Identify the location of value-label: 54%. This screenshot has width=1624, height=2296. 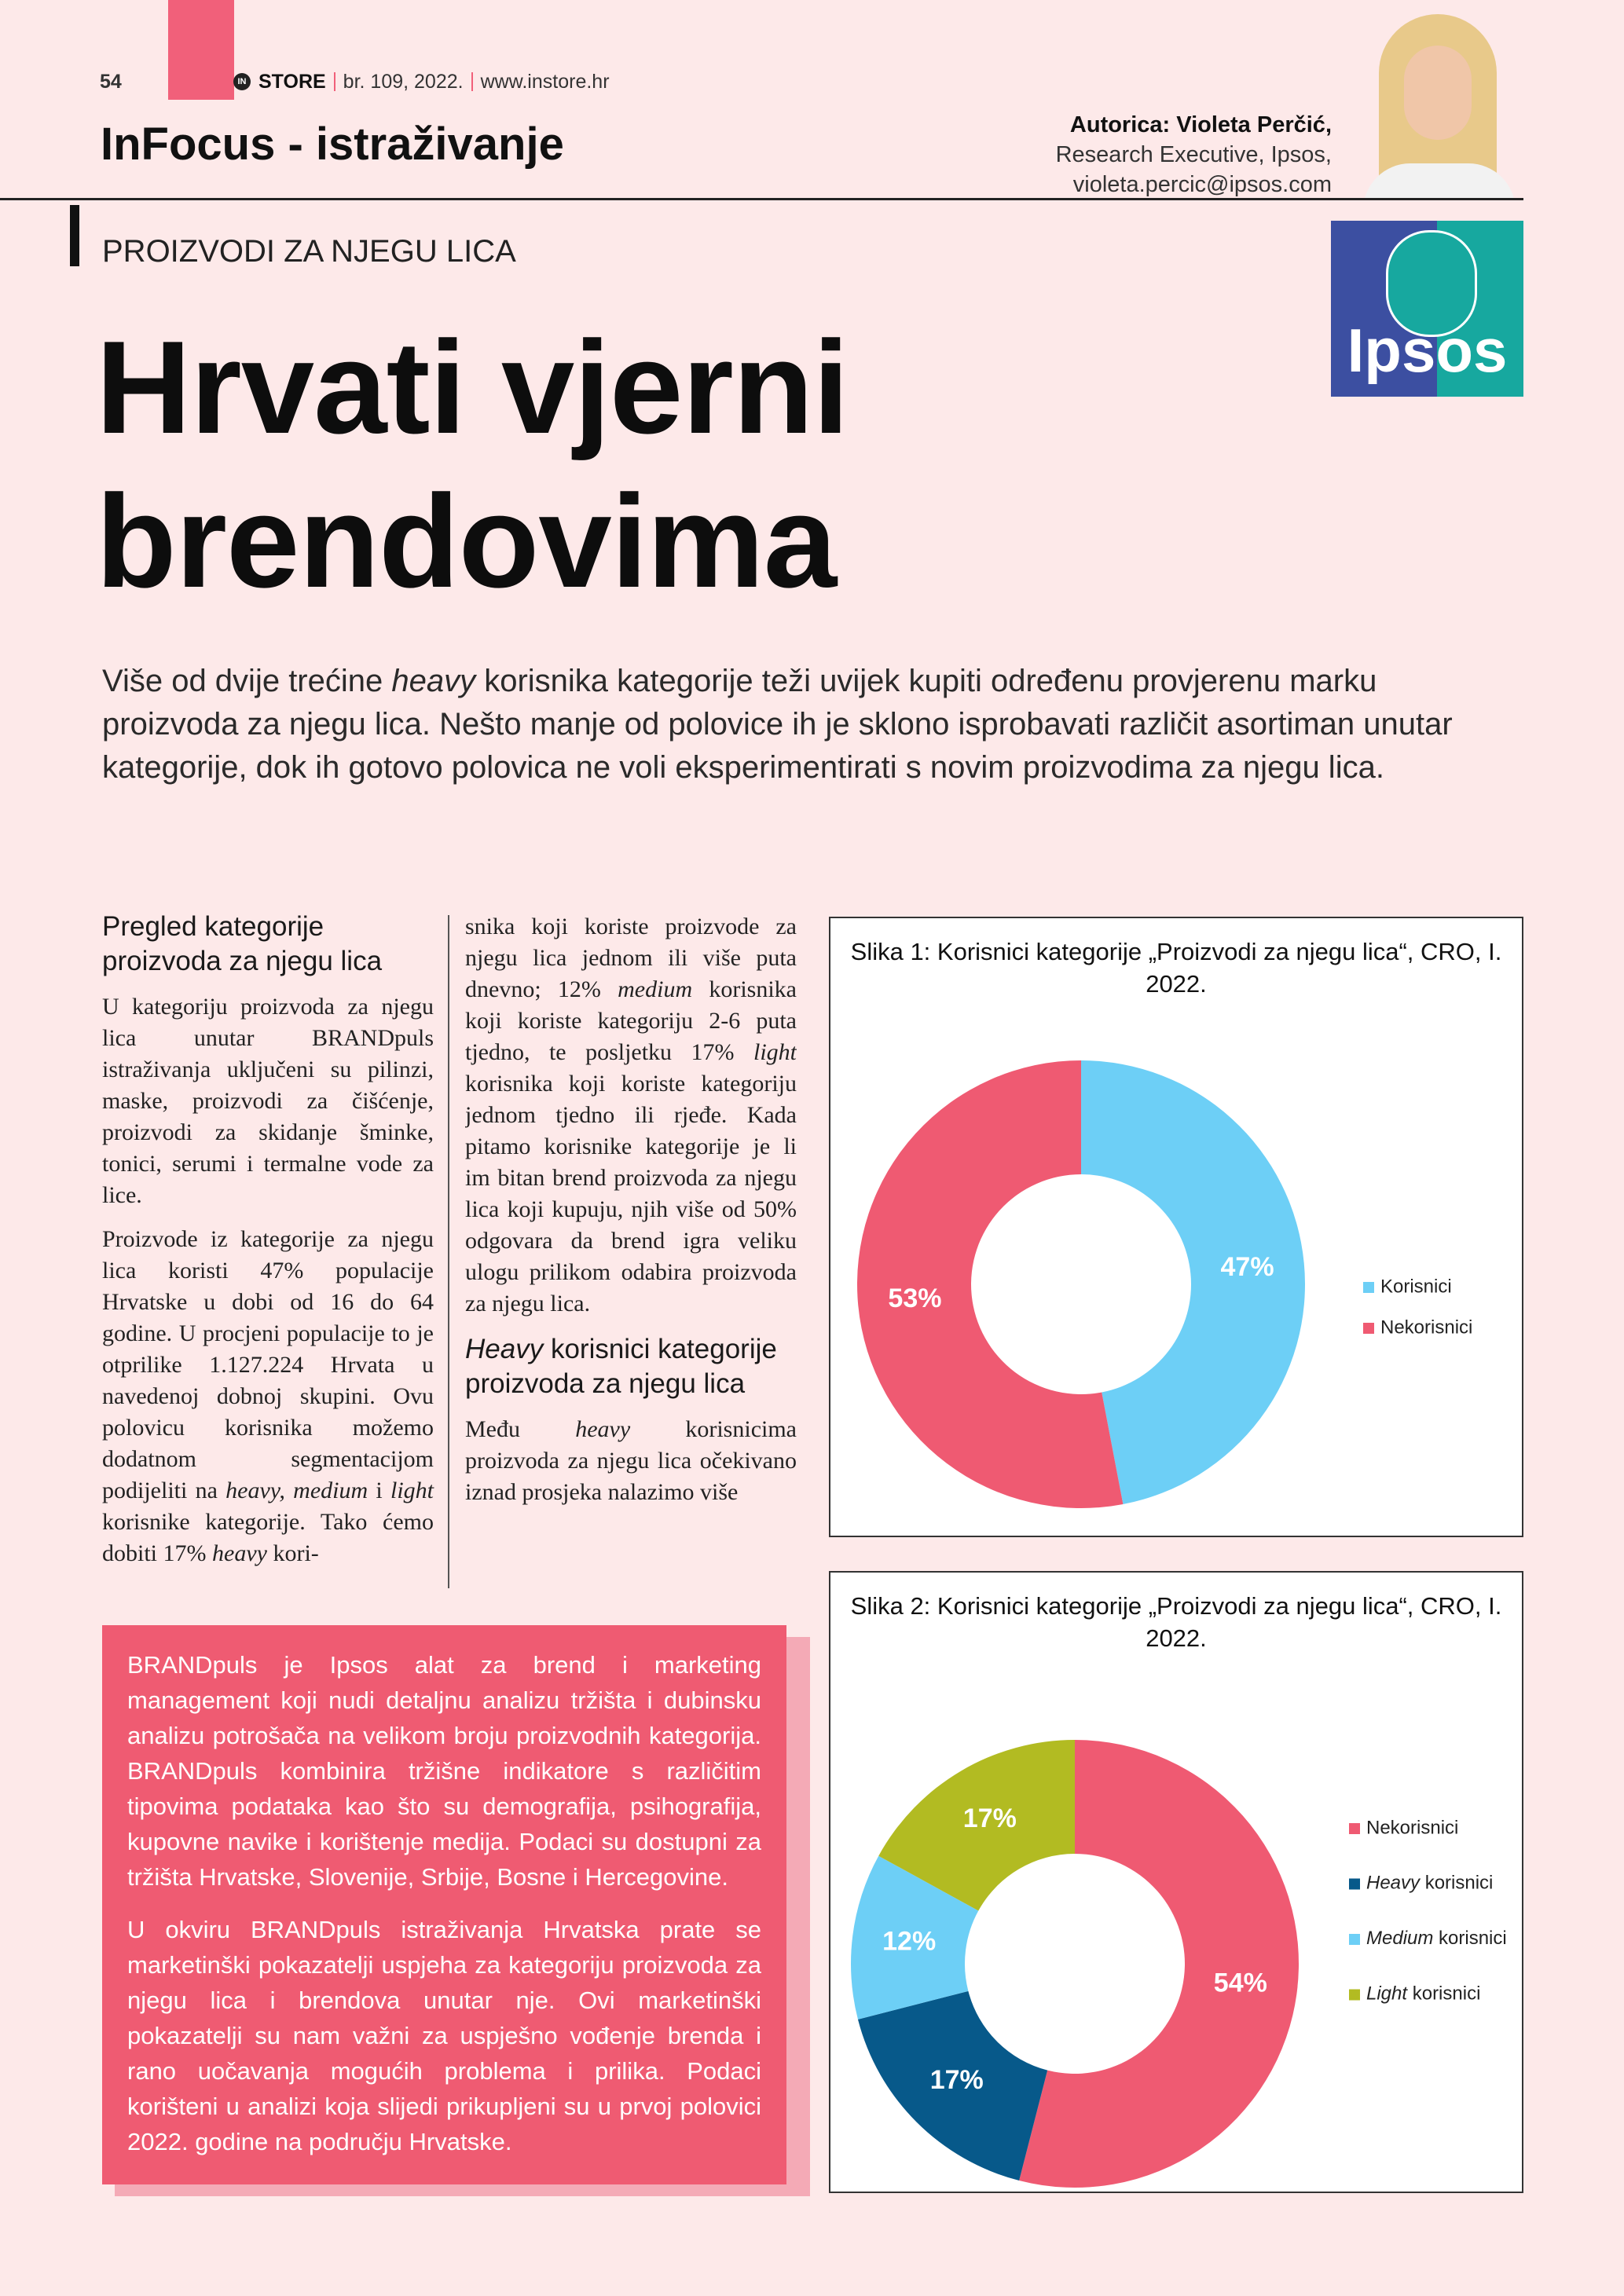
(1241, 1983).